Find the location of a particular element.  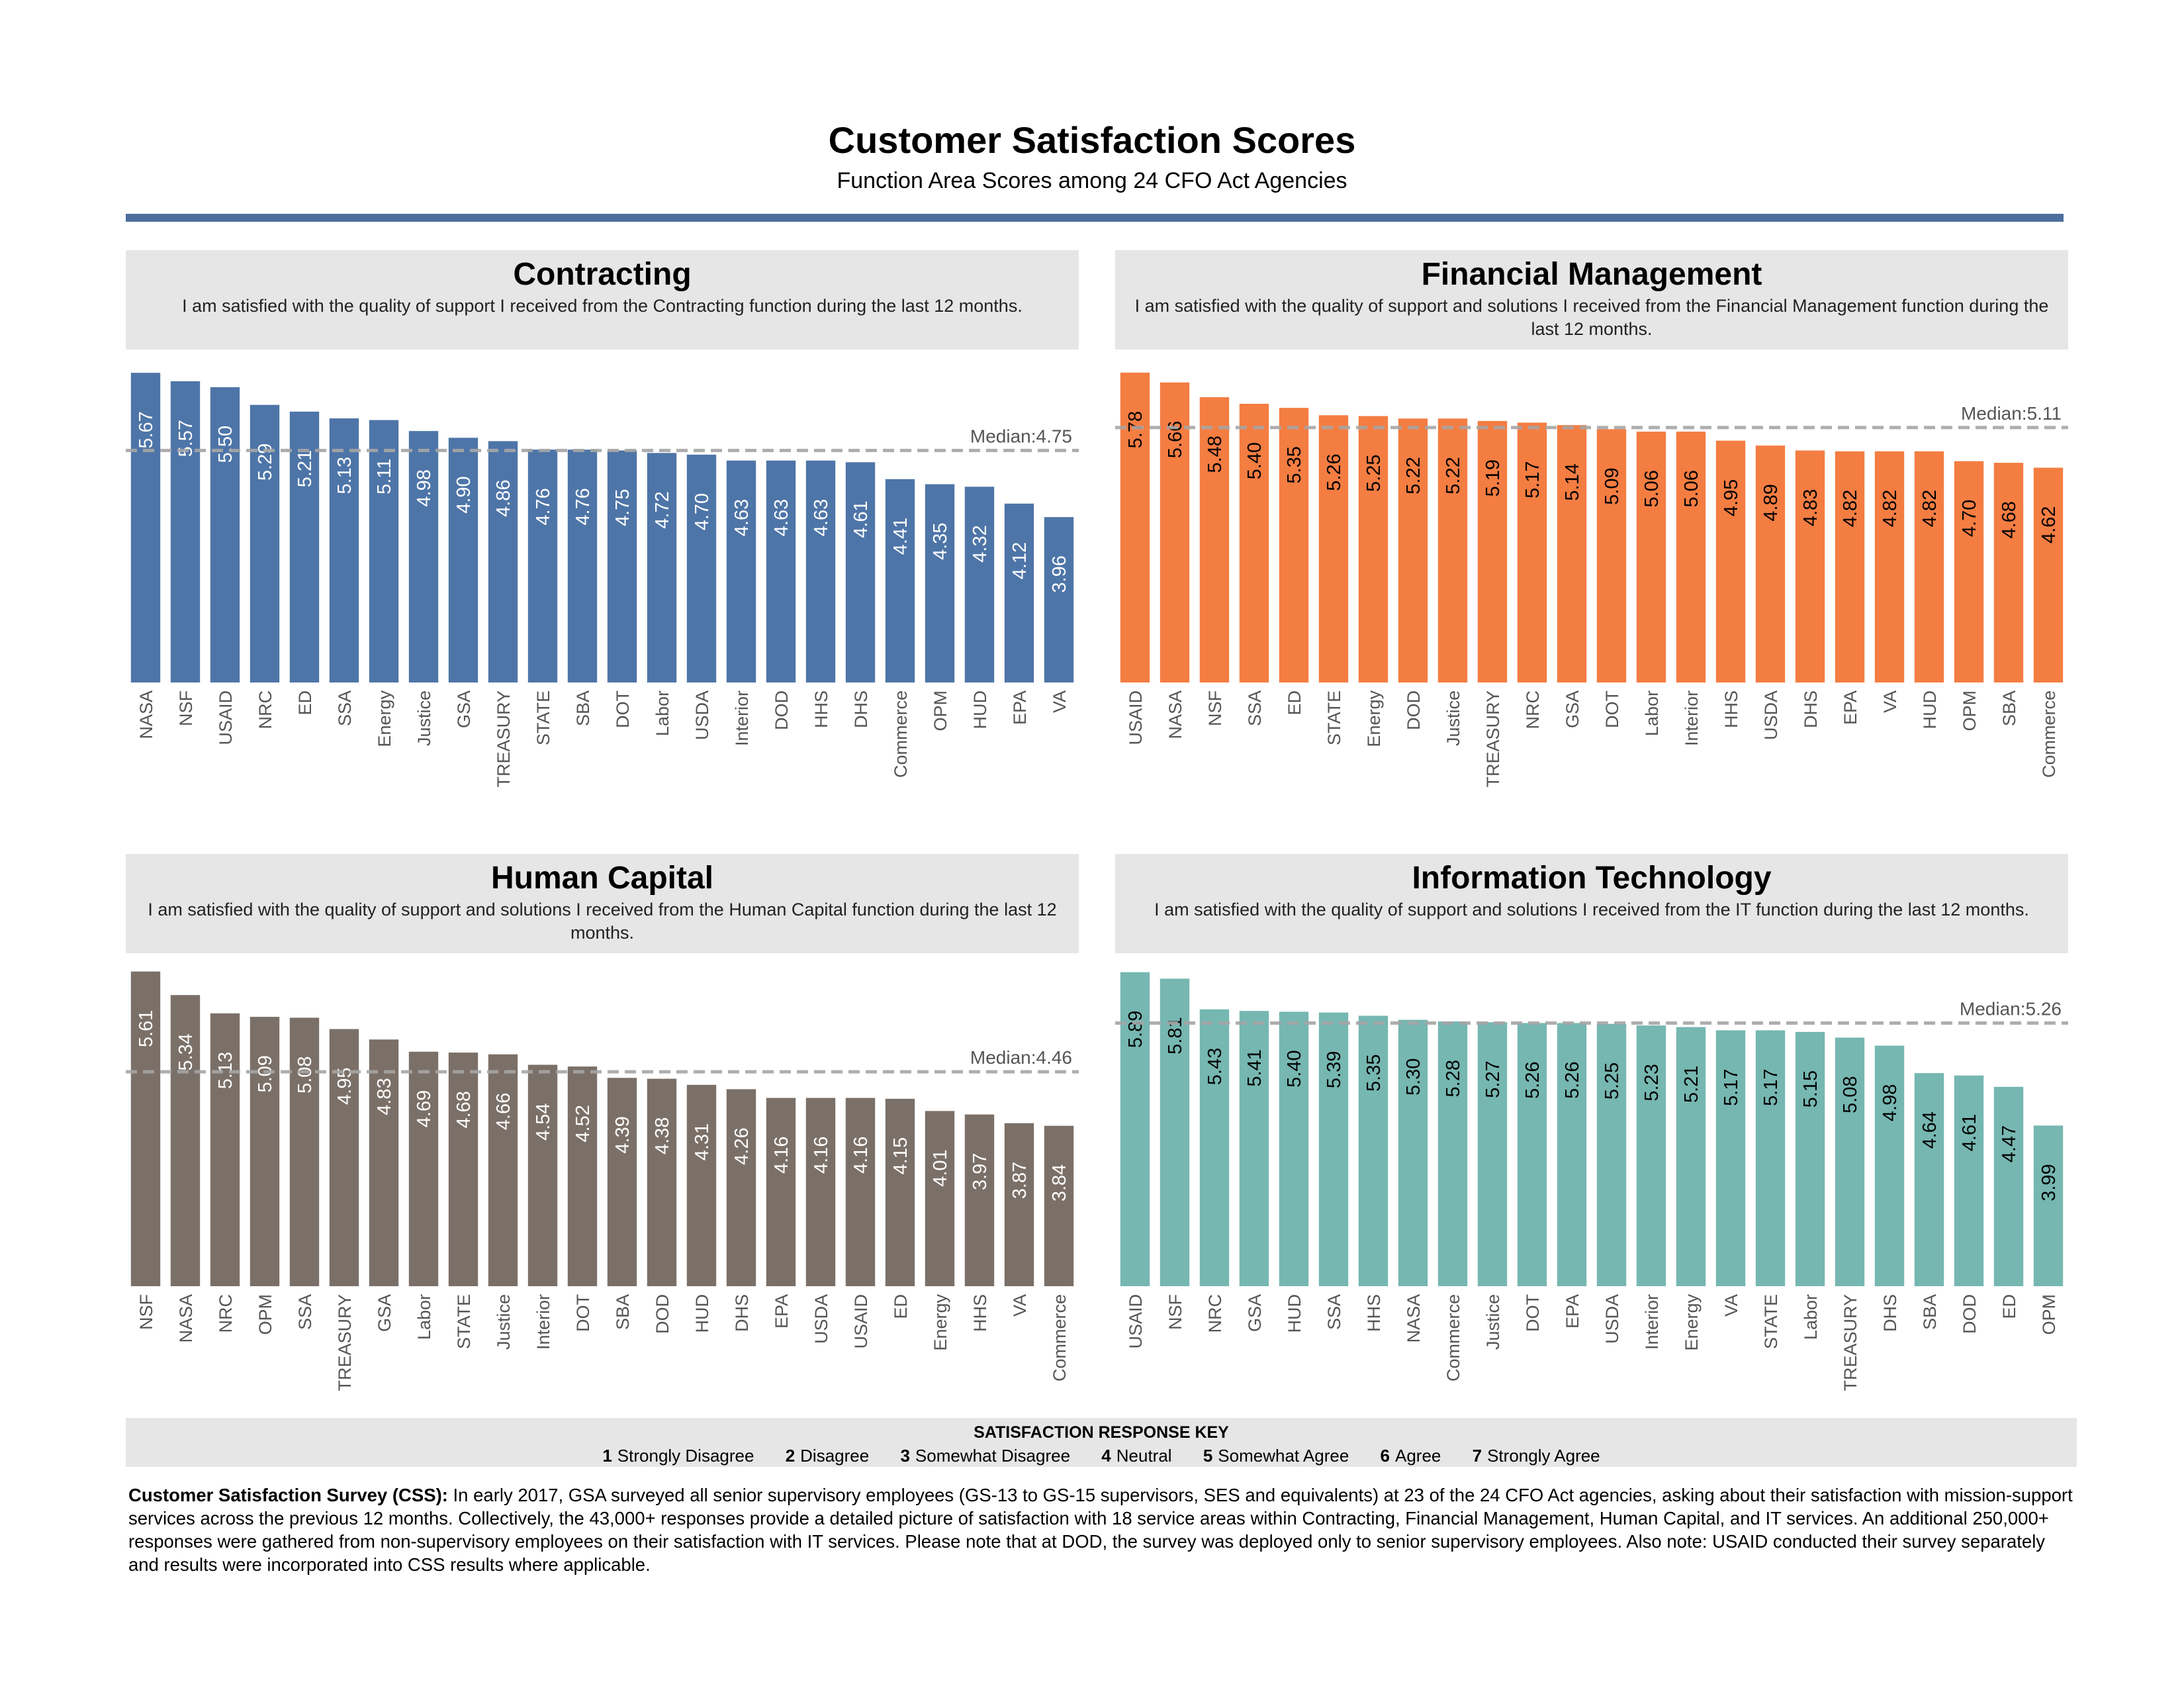

key-label: Strongly Disagree is located at coordinates (685, 1456).